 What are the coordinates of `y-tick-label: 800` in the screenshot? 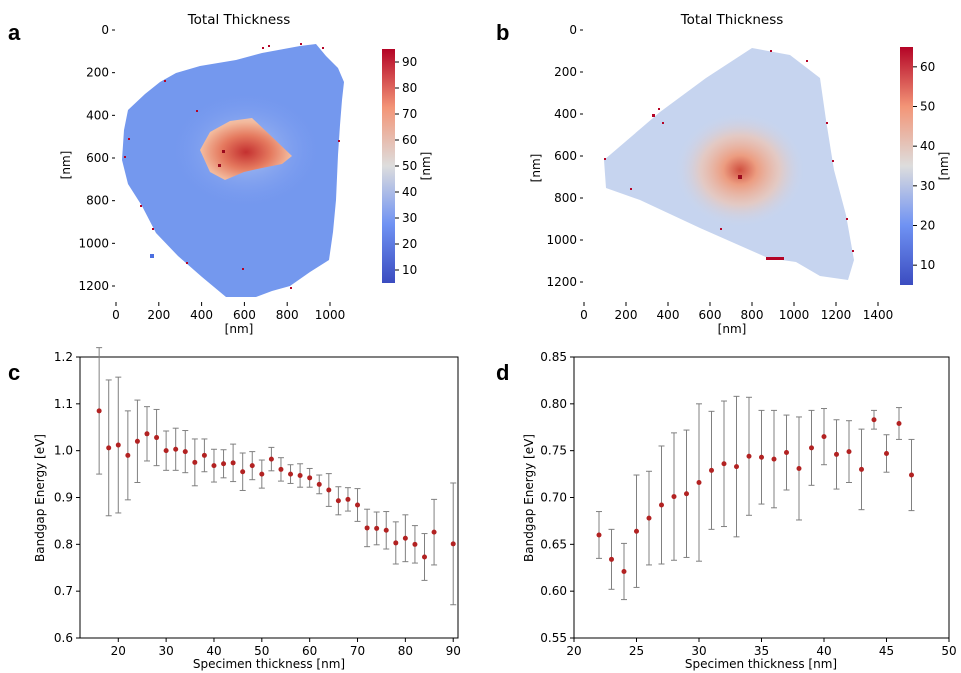 It's located at (97, 201).